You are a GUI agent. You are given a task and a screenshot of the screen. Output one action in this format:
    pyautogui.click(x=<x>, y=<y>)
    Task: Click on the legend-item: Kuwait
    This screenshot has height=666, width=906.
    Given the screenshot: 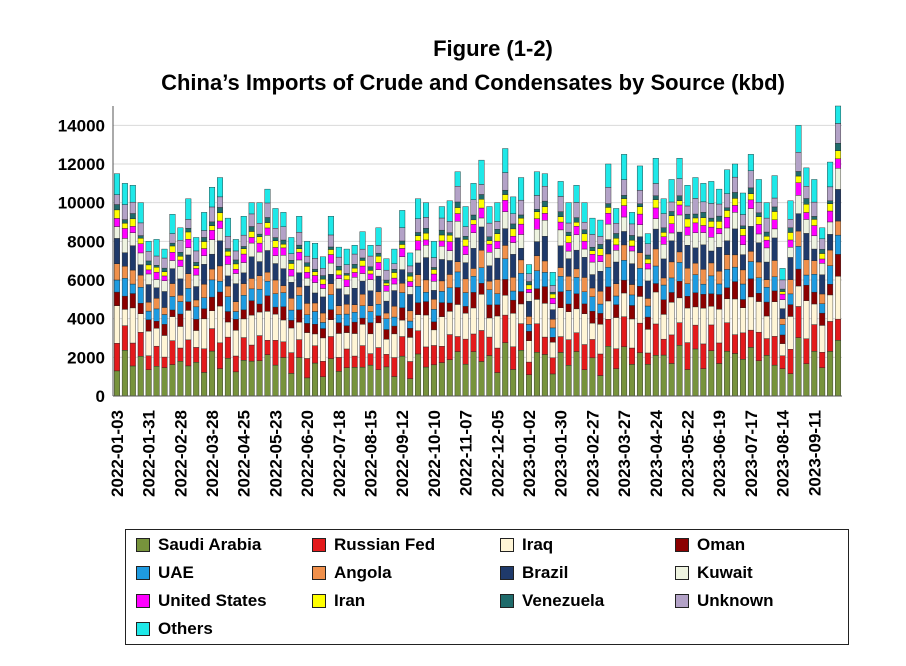 What is the action you would take?
    pyautogui.click(x=714, y=573)
    